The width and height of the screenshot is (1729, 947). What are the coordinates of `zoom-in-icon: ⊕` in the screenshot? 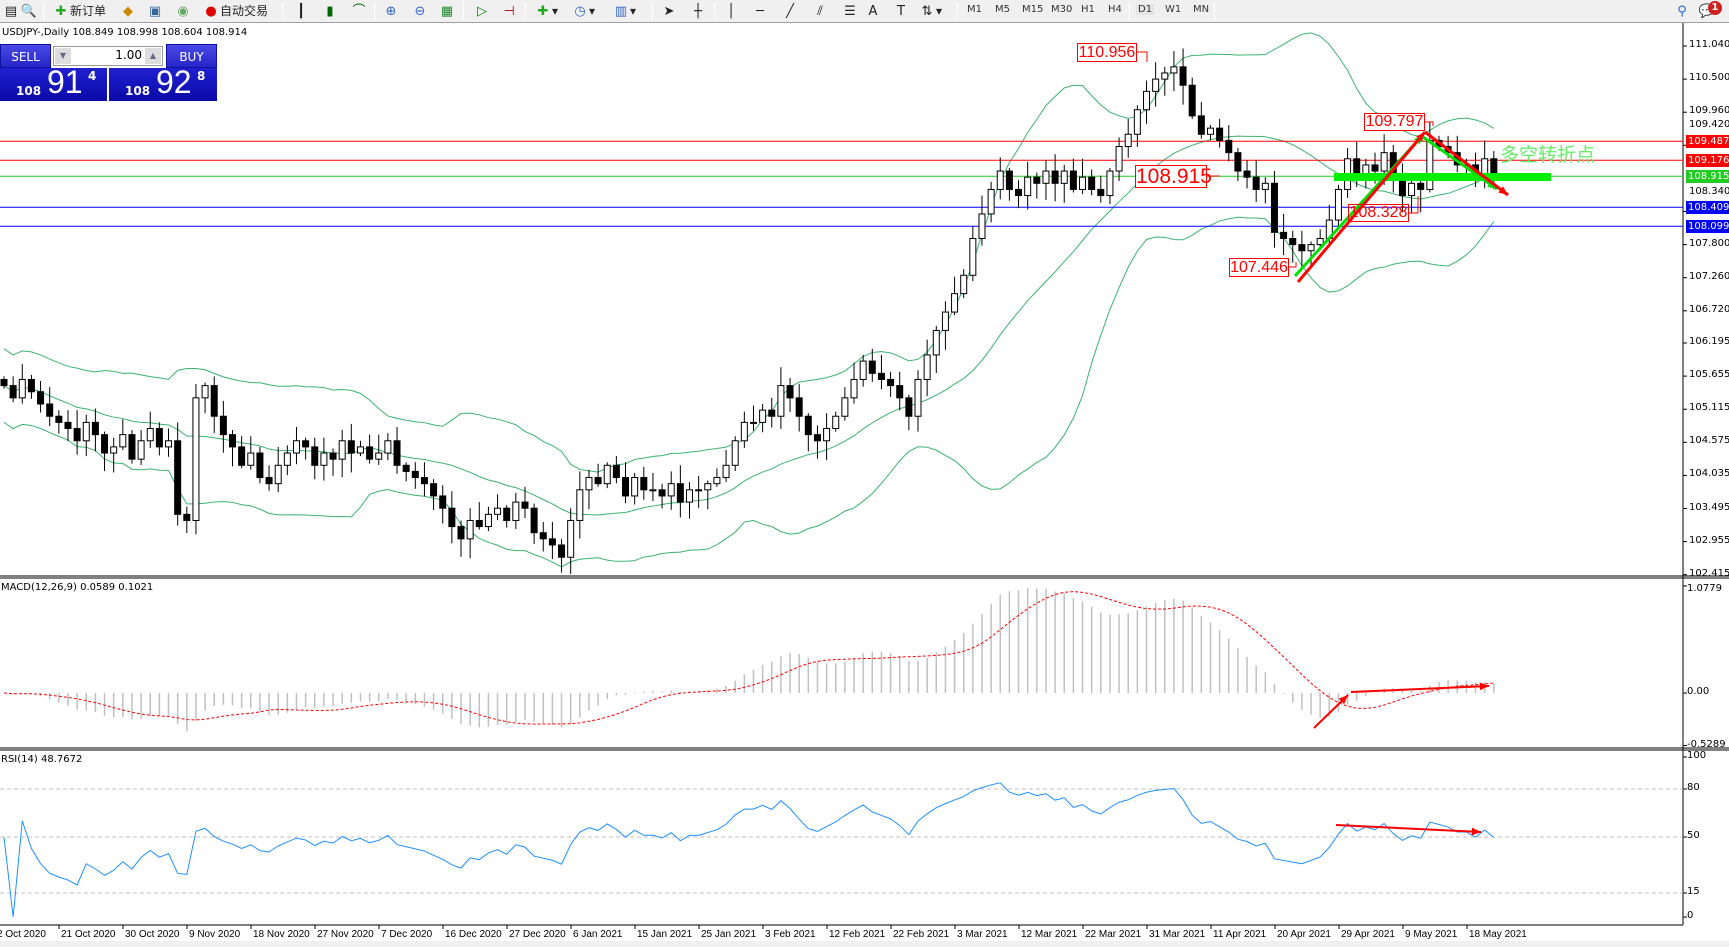 It's located at (391, 11).